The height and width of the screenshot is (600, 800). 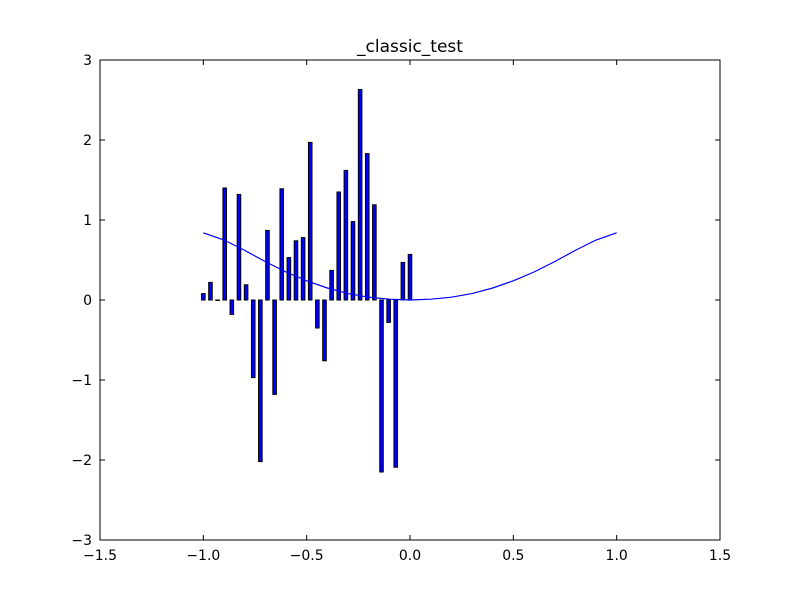 What do you see at coordinates (87, 301) in the screenshot?
I see `y-tick-label: 0` at bounding box center [87, 301].